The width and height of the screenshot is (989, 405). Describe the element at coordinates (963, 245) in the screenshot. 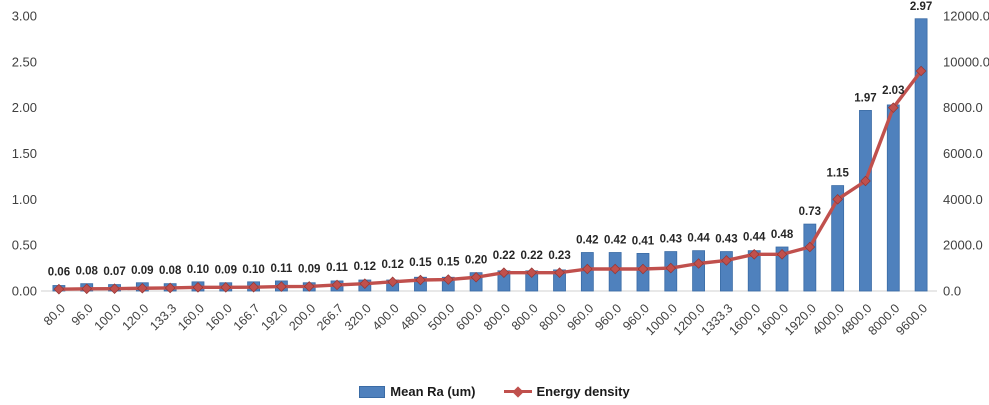

I see `y-axis-right-tick-label: 2000.0` at that location.